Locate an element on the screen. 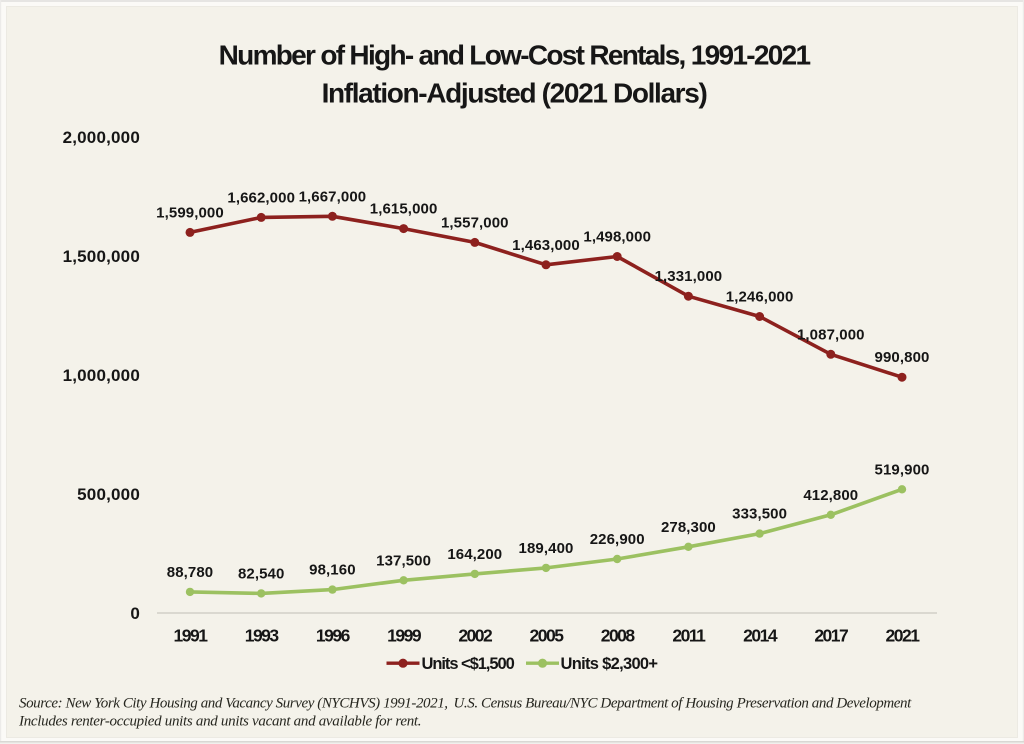 This screenshot has height=744, width=1024. svg-text: 1993 is located at coordinates (262, 636).